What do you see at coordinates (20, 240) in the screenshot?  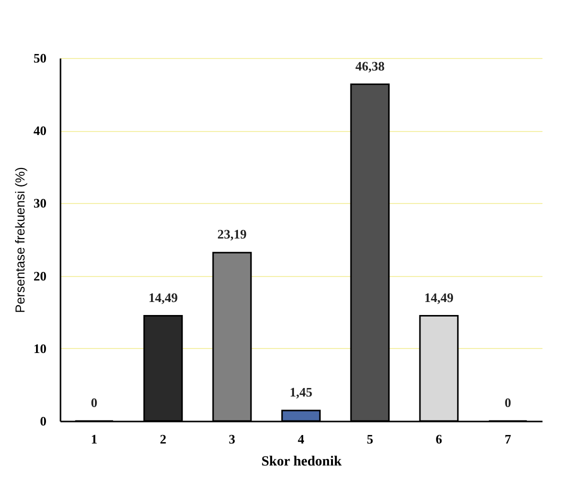 I see `y-axis-title: Persentase frekuensi (%)` at bounding box center [20, 240].